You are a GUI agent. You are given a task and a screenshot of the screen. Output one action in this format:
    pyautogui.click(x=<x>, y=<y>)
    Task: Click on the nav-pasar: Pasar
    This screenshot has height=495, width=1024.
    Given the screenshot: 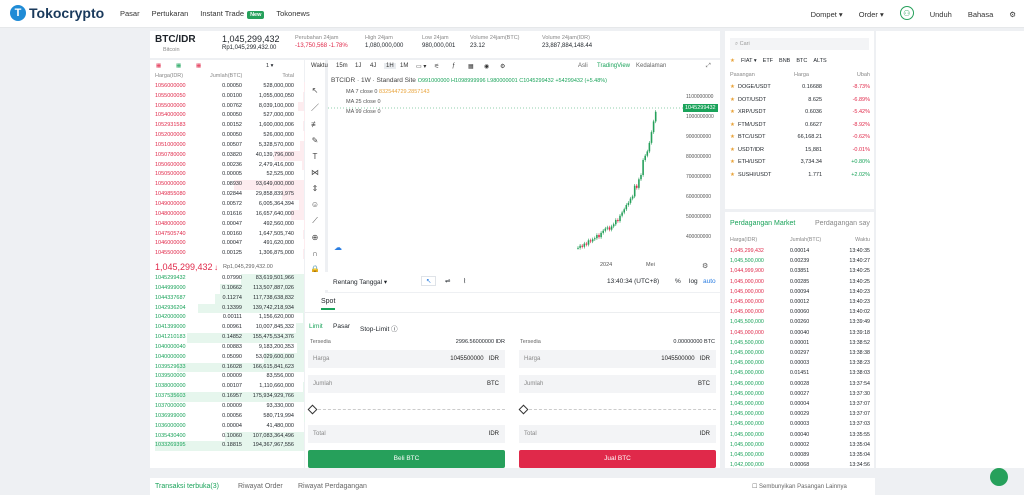 What is the action you would take?
    pyautogui.click(x=130, y=13)
    